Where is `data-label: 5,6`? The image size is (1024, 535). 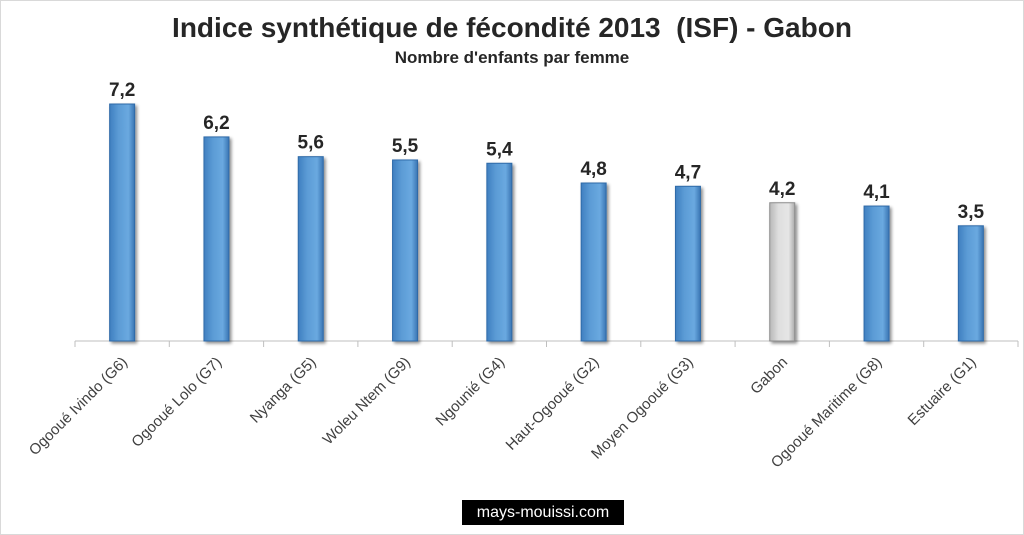
data-label: 5,6 is located at coordinates (311, 143).